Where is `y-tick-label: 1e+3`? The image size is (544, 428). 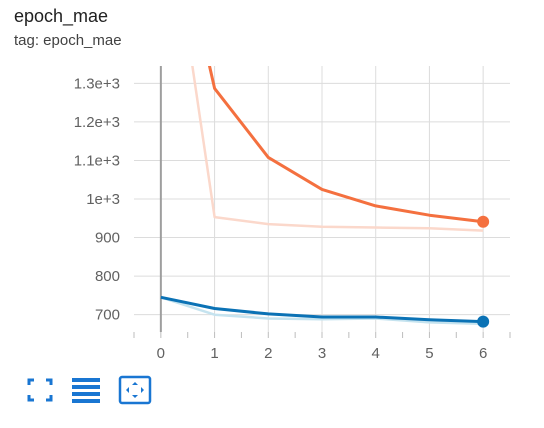 y-tick-label: 1e+3 is located at coordinates (103, 199).